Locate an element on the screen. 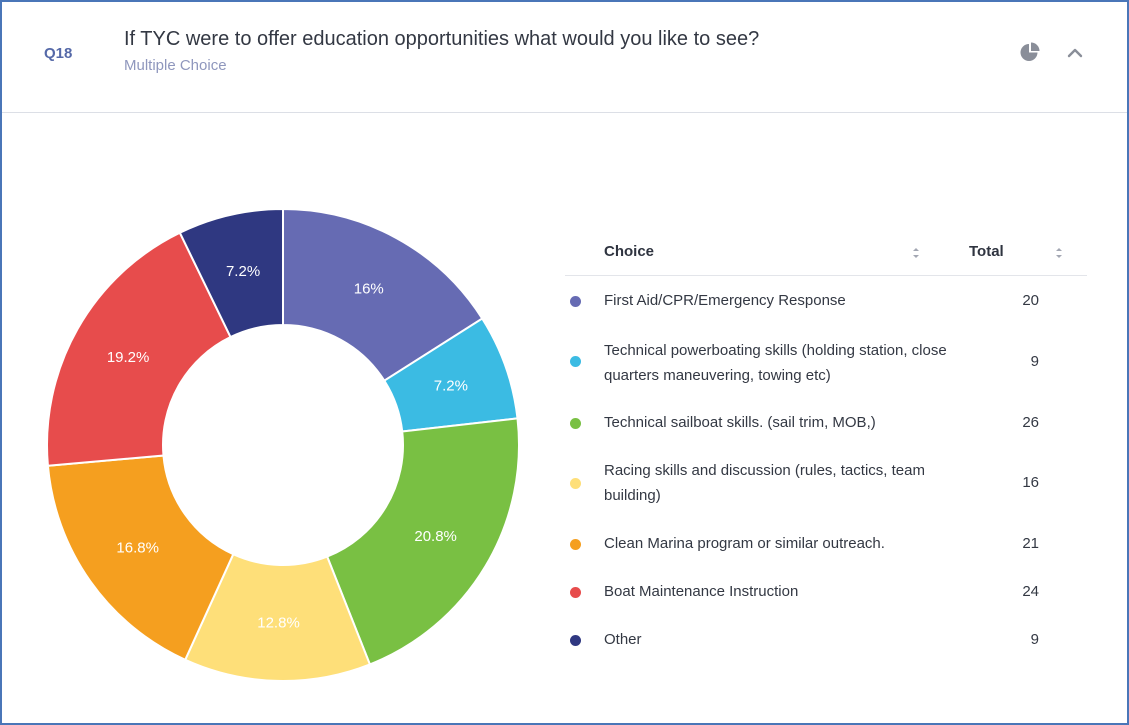 The image size is (1129, 725). question-number: Q18 is located at coordinates (58, 53).